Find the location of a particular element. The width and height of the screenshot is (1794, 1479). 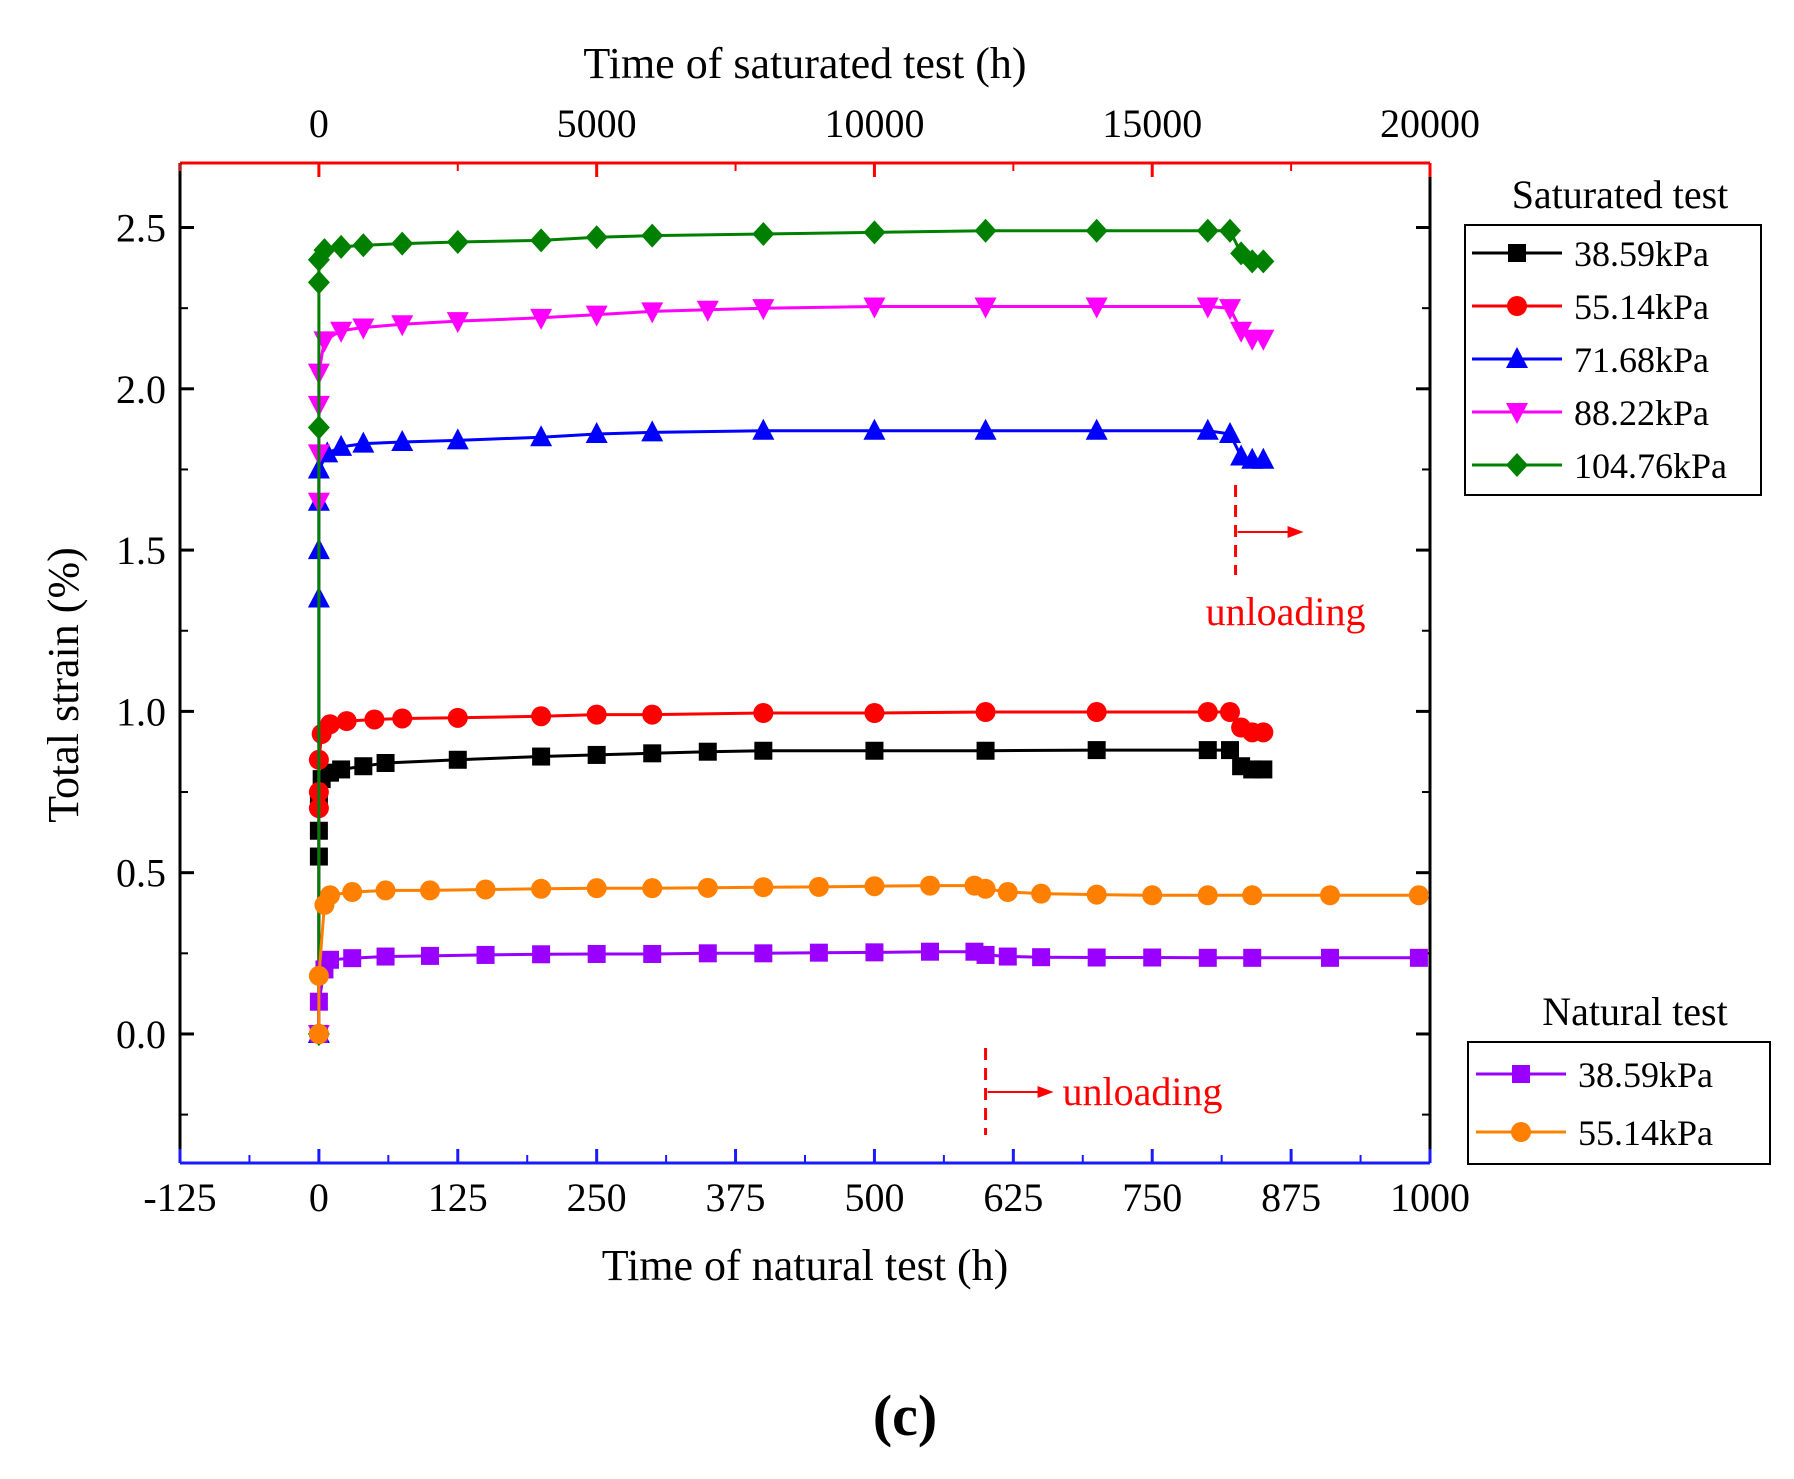

bottom-tick-label: 500 is located at coordinates (874, 1197).